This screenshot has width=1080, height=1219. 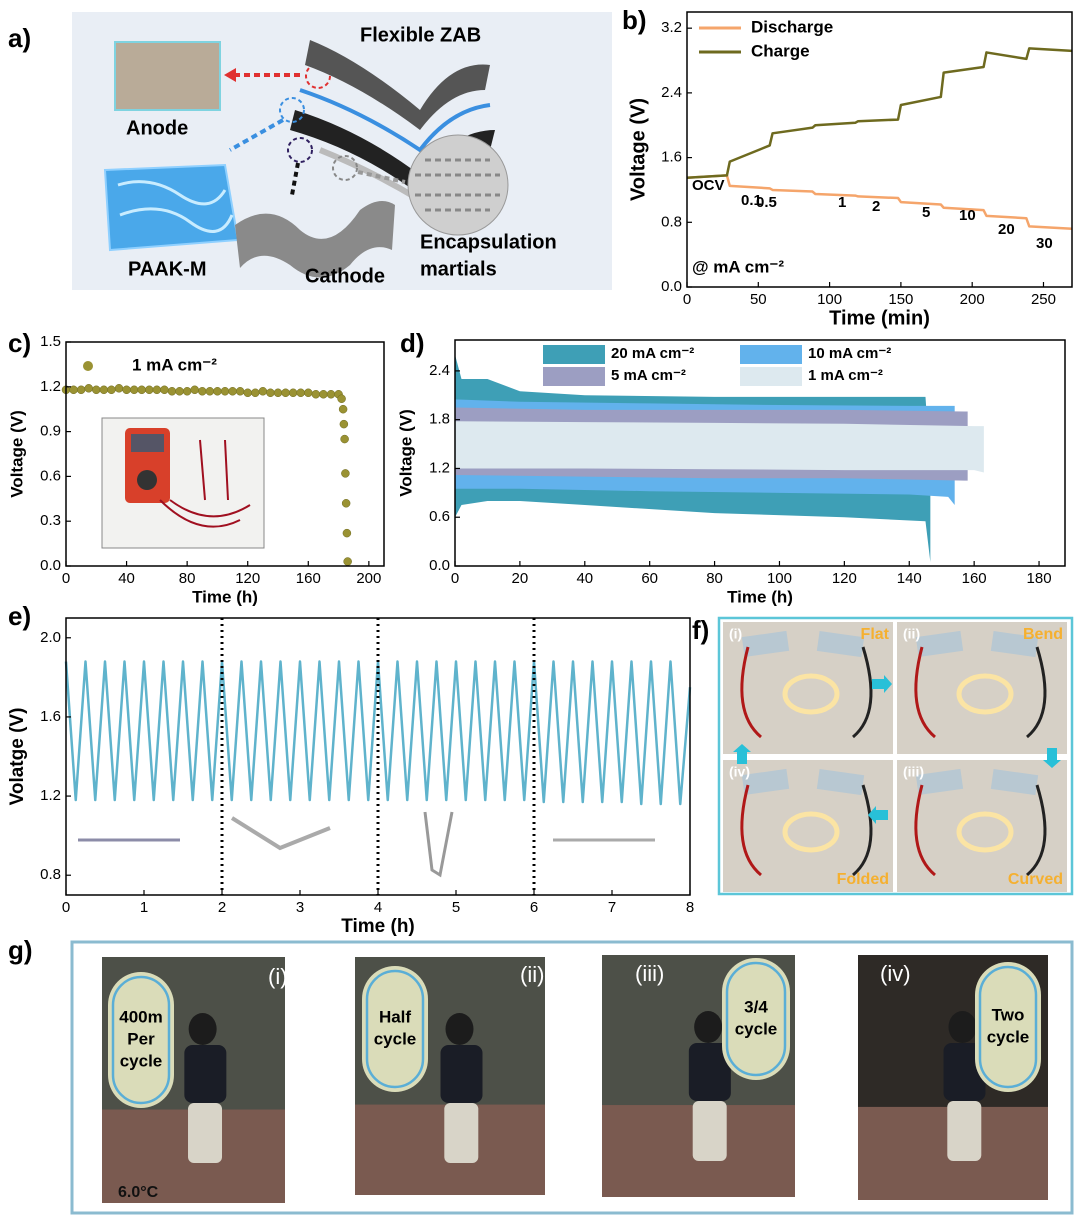 What do you see at coordinates (1008, 1036) in the screenshot?
I see `route-label: cycle` at bounding box center [1008, 1036].